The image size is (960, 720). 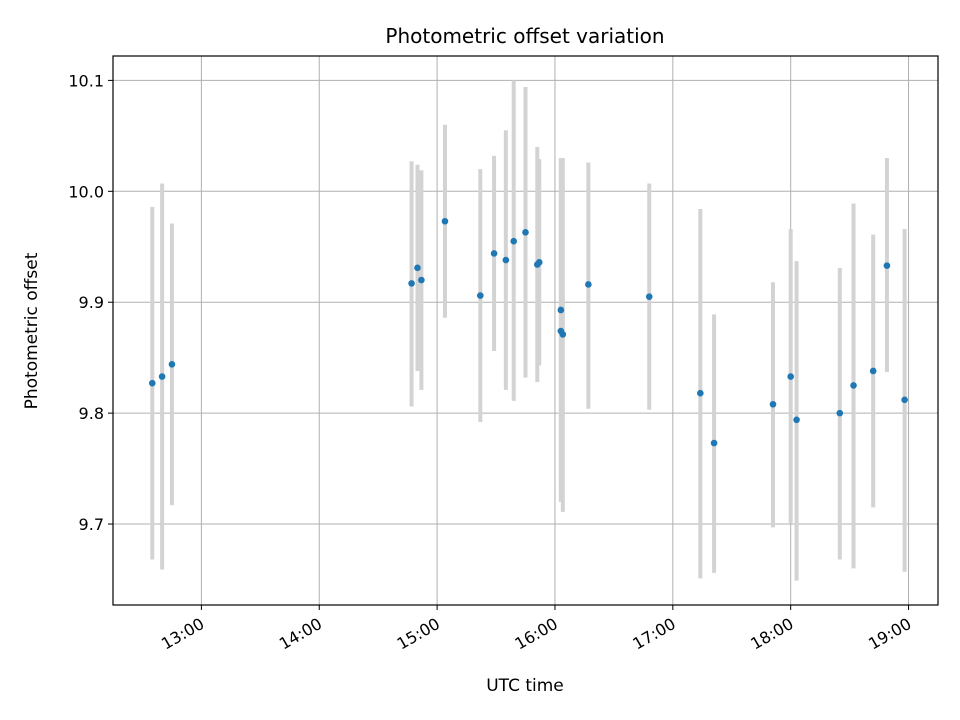 What do you see at coordinates (524, 36) in the screenshot?
I see `chart-title: Photometric offset variation` at bounding box center [524, 36].